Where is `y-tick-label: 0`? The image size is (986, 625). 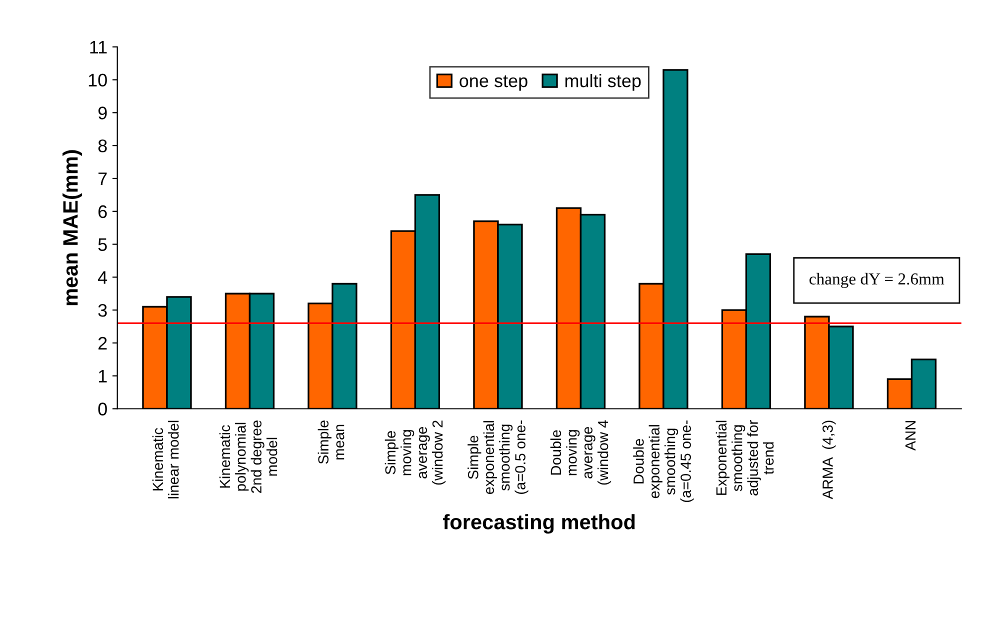 y-tick-label: 0 is located at coordinates (102, 409).